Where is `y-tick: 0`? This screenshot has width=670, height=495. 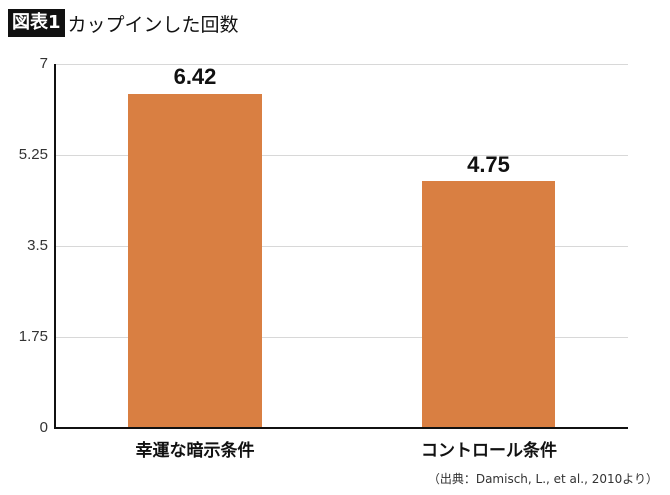
y-tick: 0 is located at coordinates (43, 427).